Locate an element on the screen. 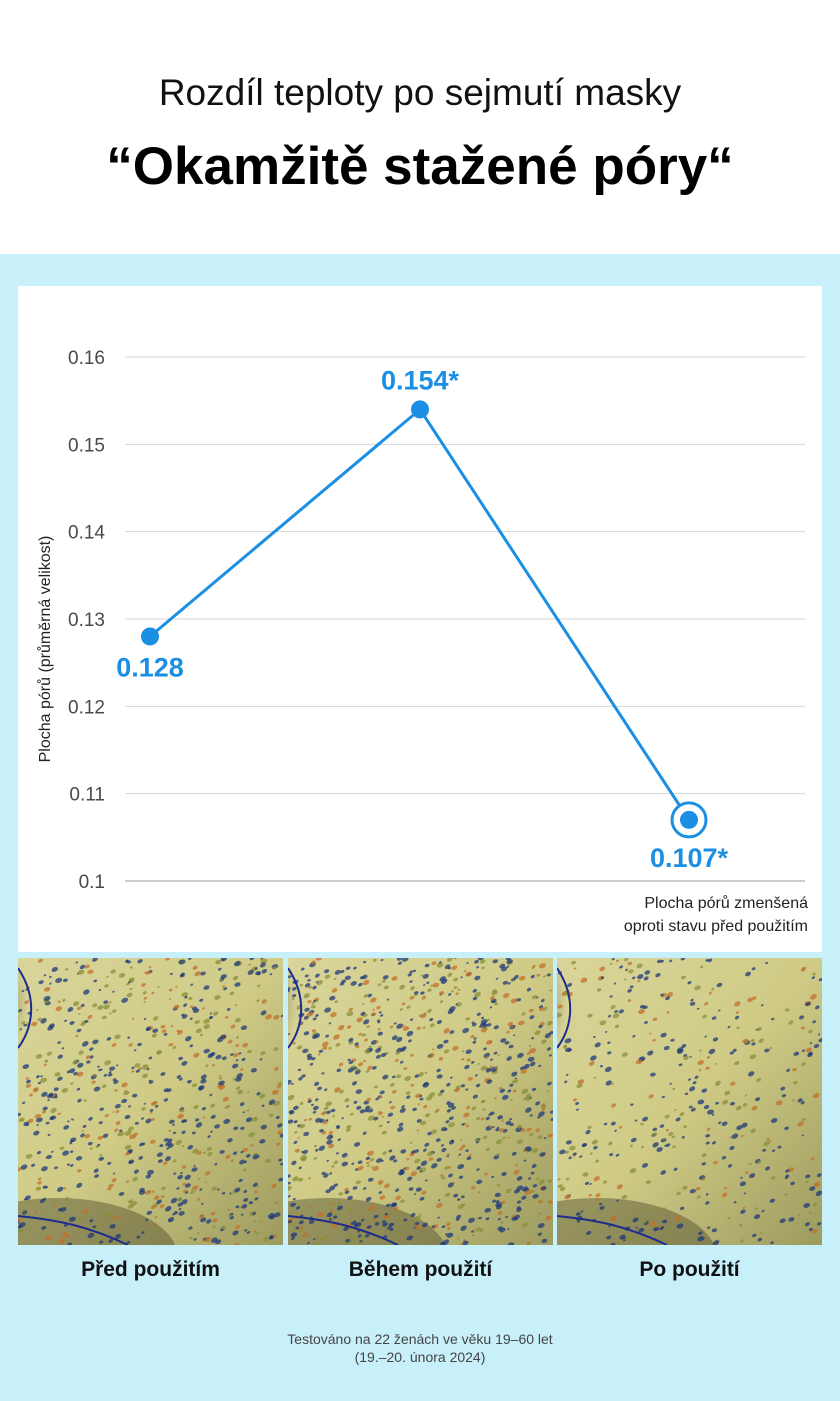 This screenshot has width=840, height=1401. footnote-line-2: (19.–20. února 2024) is located at coordinates (420, 1357).